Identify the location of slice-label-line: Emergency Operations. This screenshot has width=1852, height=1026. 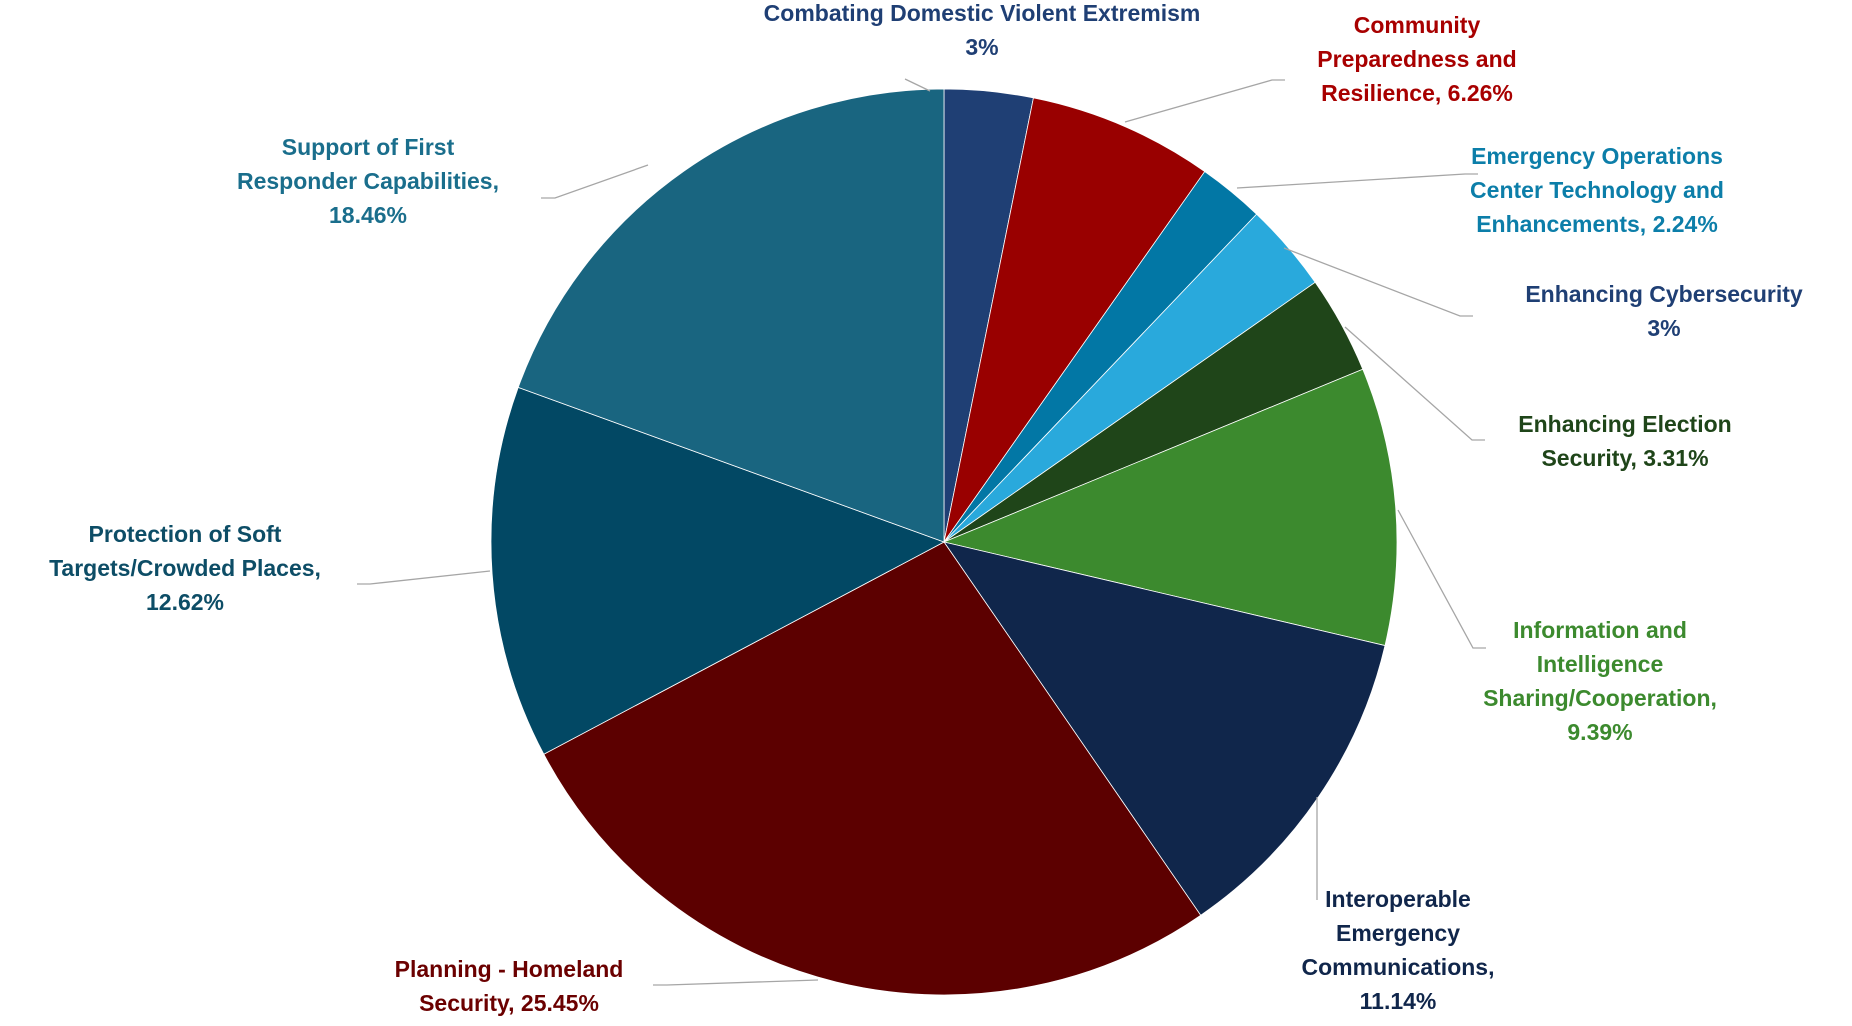
(1597, 156).